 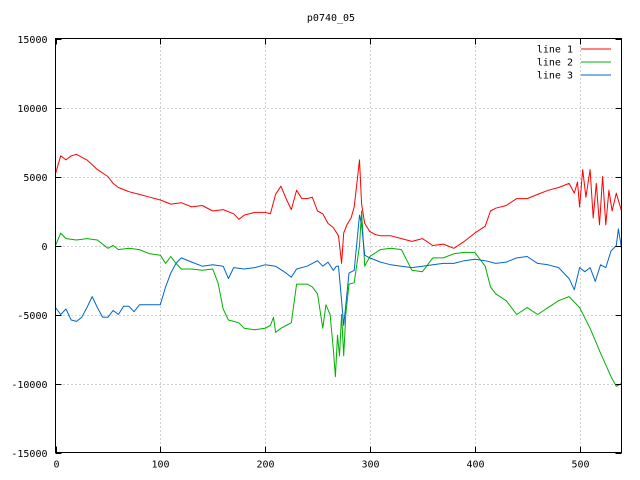 I want to click on y-tick-label: 10000, so click(x=32, y=109).